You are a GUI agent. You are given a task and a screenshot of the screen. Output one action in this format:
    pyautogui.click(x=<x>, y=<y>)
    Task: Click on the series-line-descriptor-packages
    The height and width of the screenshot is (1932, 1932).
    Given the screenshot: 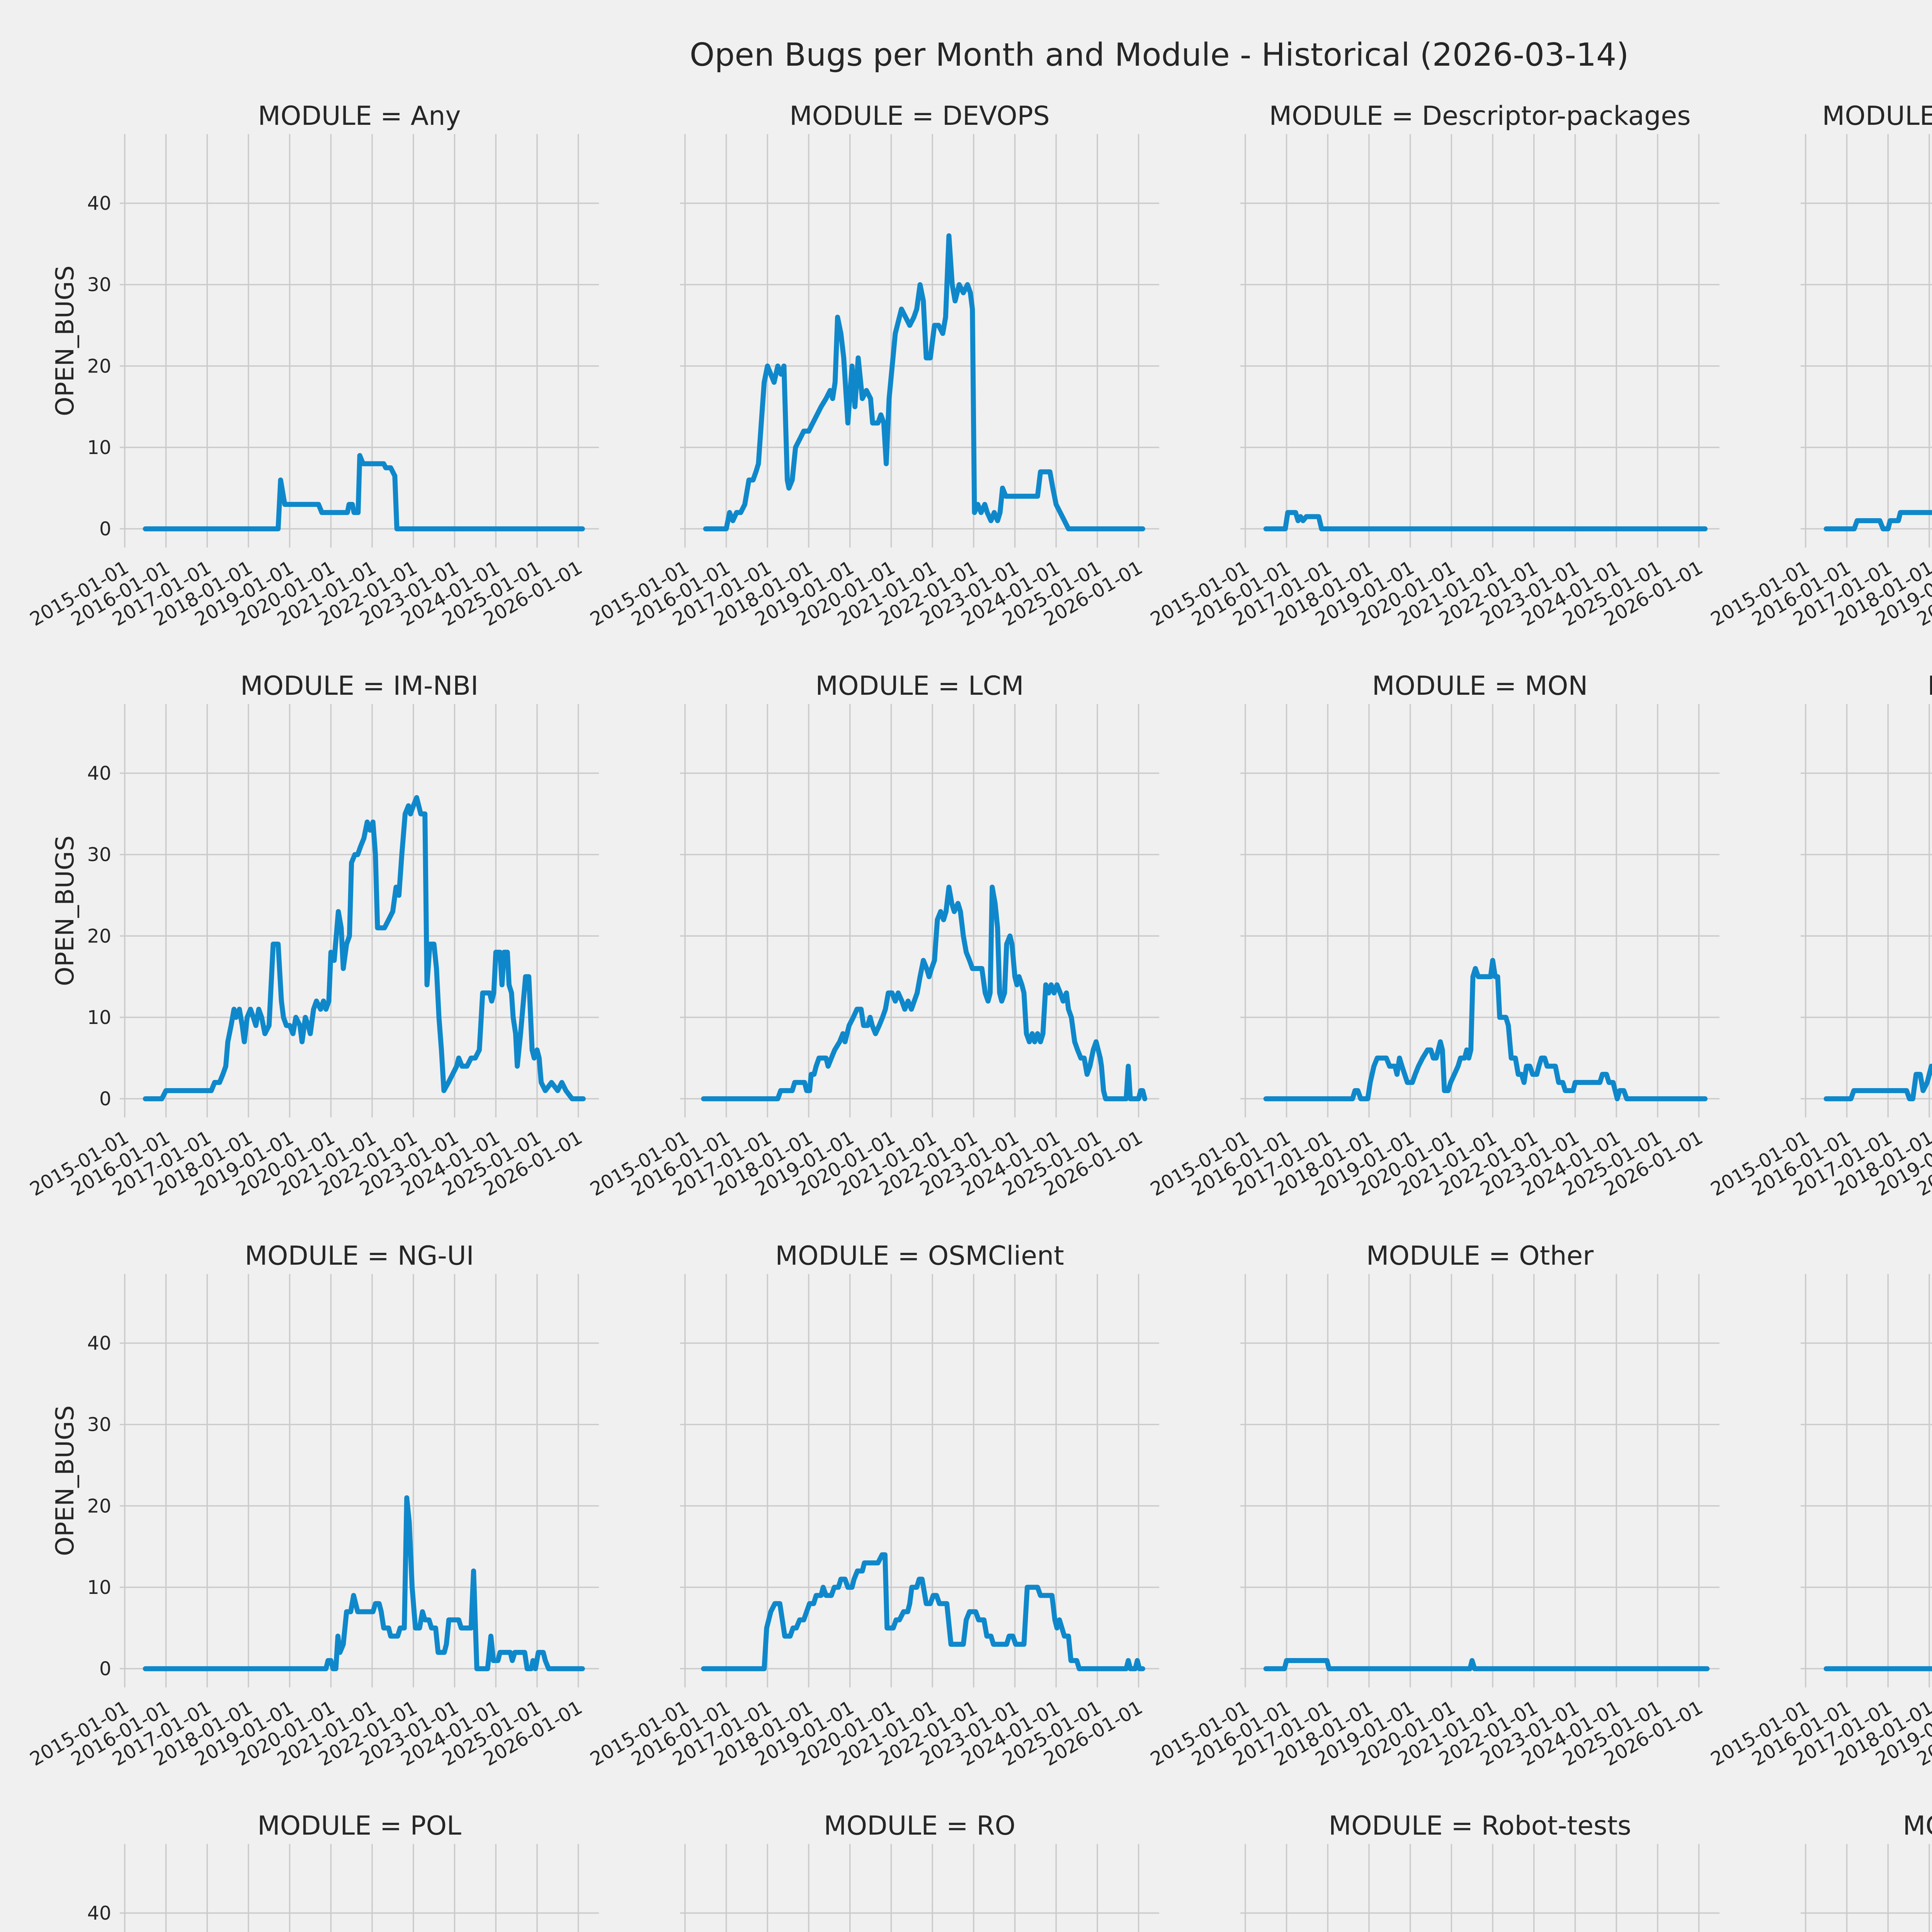 What is the action you would take?
    pyautogui.click(x=1485, y=521)
    